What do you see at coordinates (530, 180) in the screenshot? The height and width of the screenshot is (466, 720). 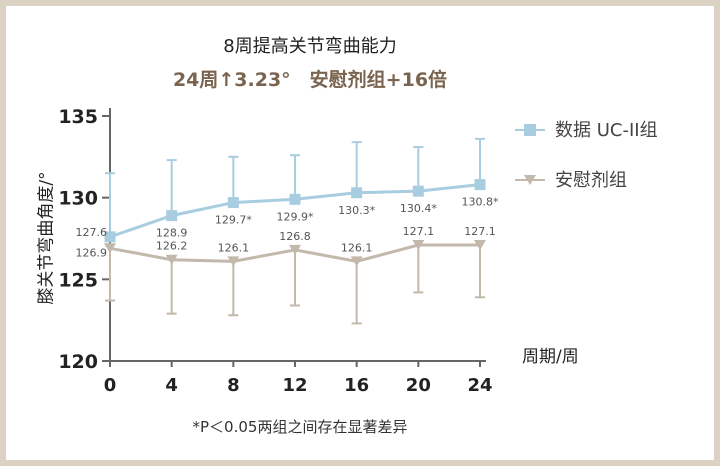 I see `legend-triangle-icon` at bounding box center [530, 180].